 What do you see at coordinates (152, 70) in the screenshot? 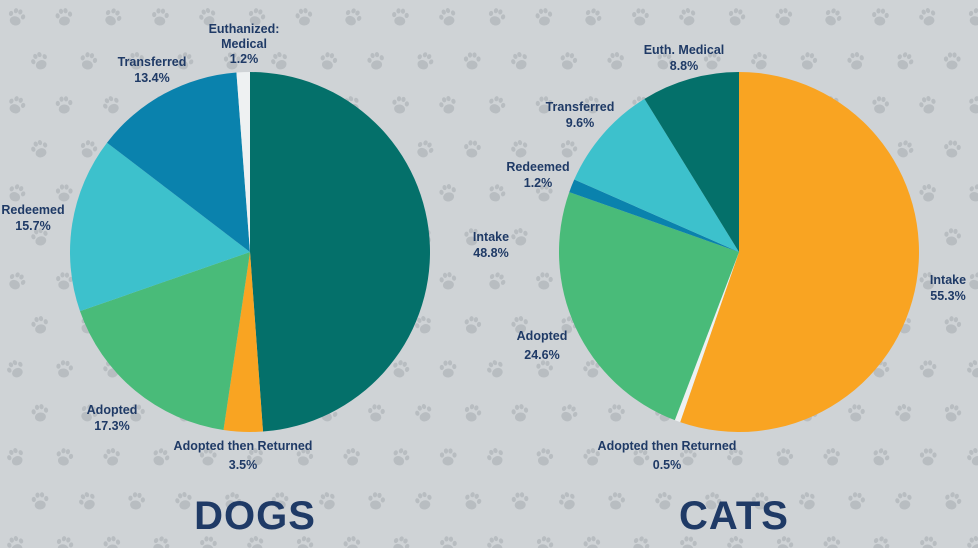
I see `dogs-label-transferred: Transferred 13.4%` at bounding box center [152, 70].